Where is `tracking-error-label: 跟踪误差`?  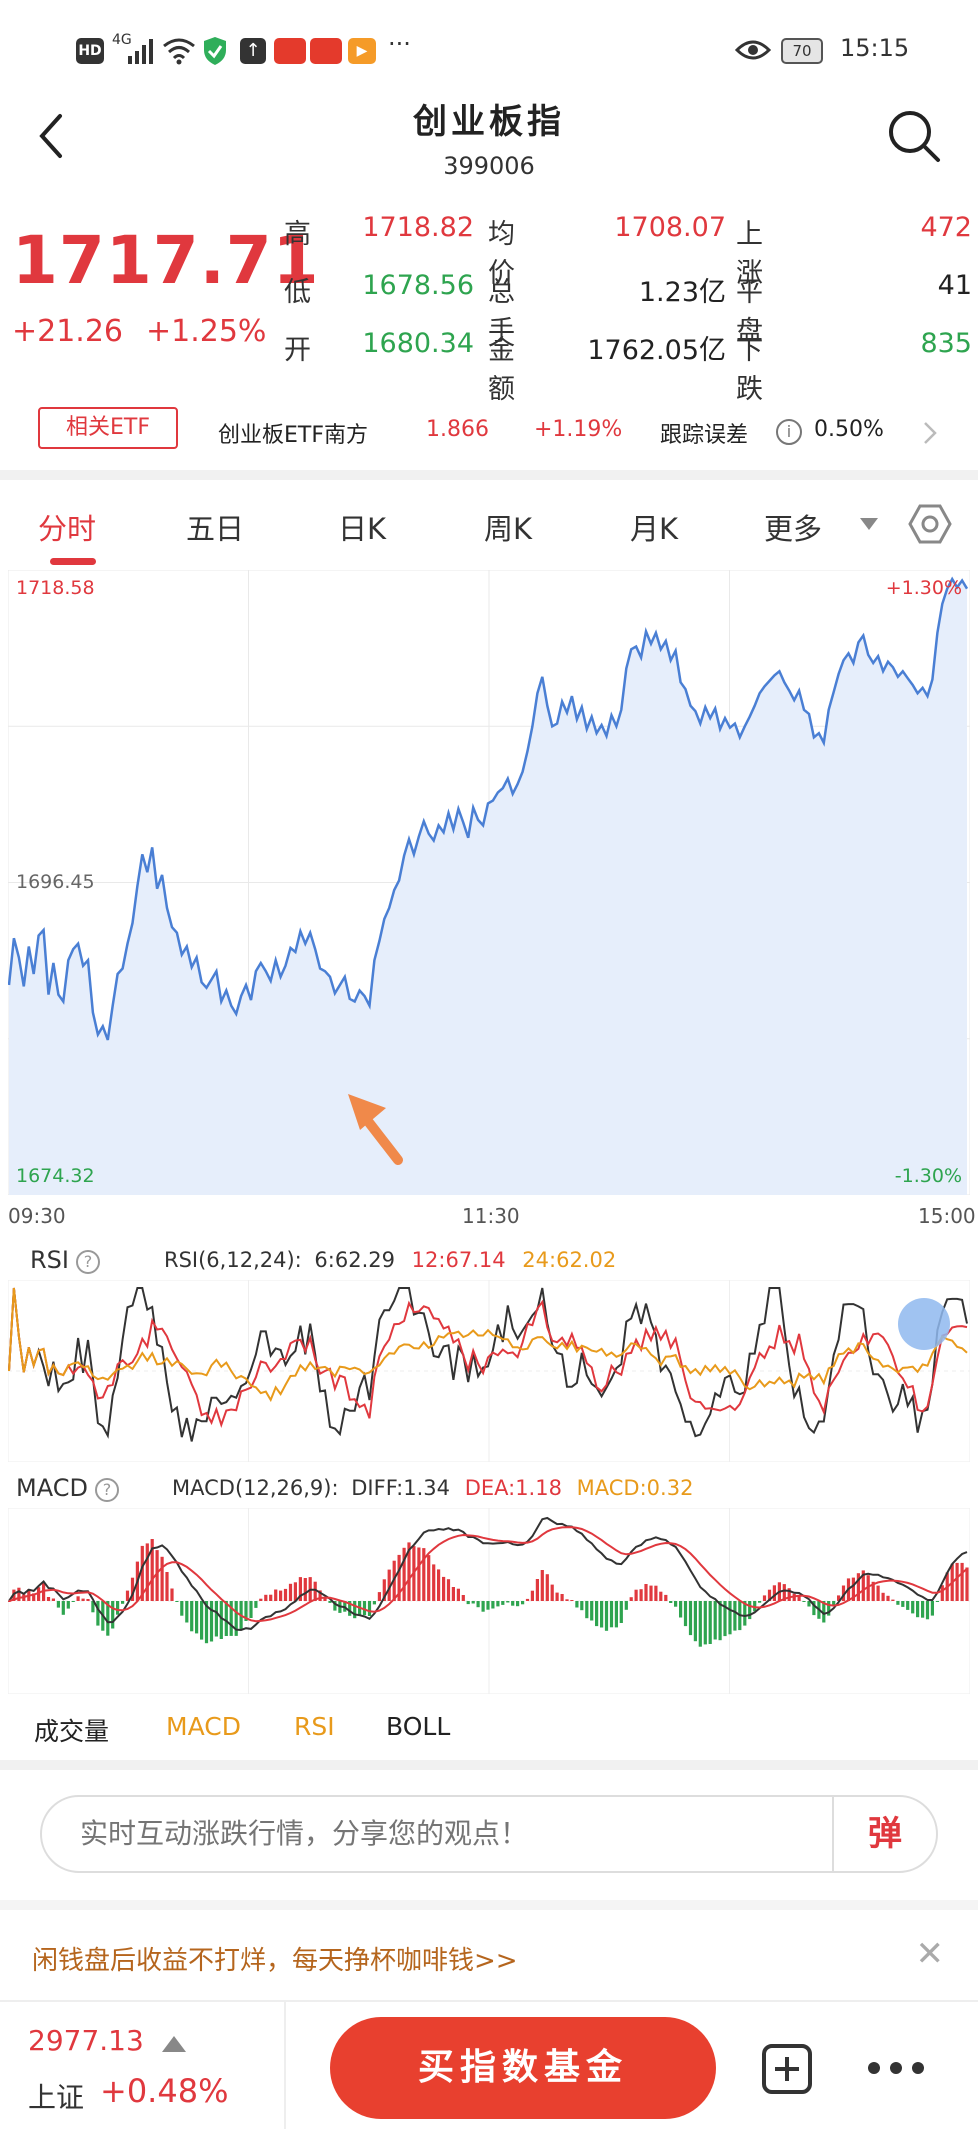 tracking-error-label: 跟踪误差 is located at coordinates (704, 435).